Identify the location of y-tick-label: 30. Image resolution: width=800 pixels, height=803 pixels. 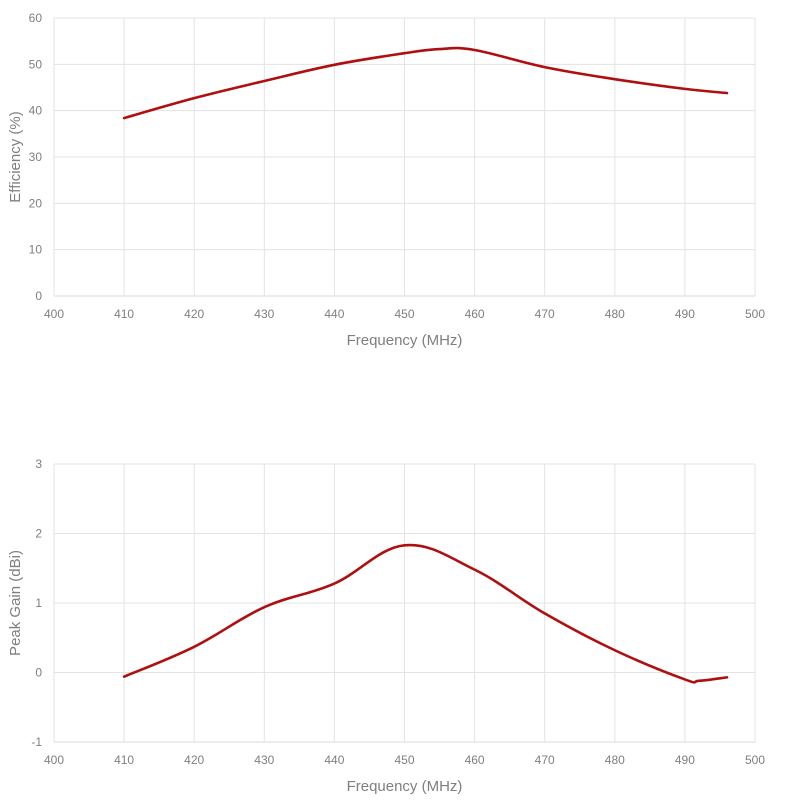
(36, 157).